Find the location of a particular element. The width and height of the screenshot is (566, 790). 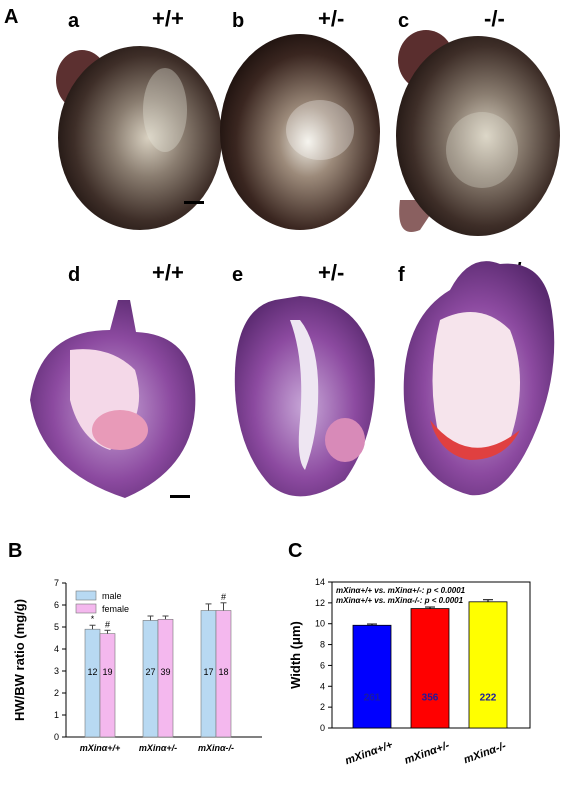

c-y-tick-label: 2 is located at coordinates (322, 707).